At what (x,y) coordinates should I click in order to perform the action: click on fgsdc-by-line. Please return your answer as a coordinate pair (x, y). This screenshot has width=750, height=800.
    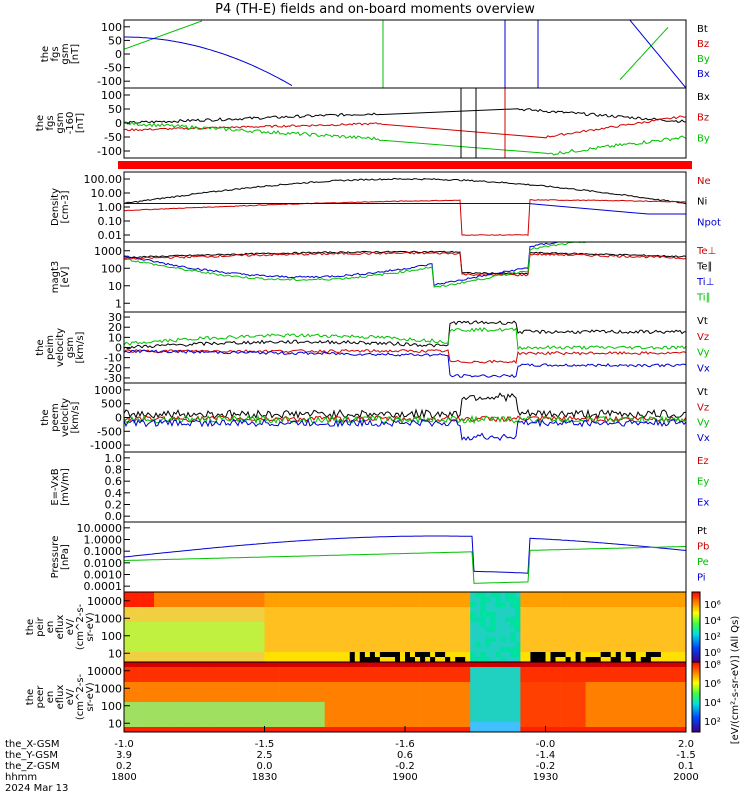
    Looking at the image, I should click on (405, 138).